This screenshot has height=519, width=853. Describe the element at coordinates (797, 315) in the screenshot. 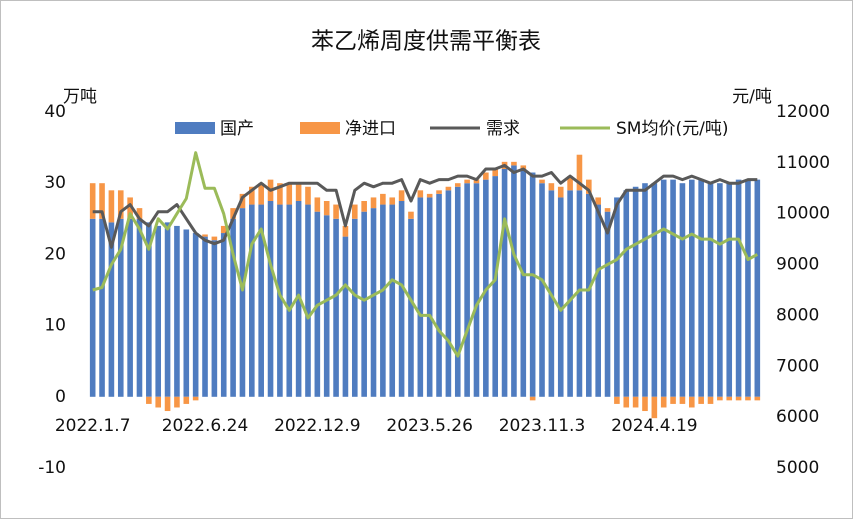

I see `y2-tick-label: 8000` at that location.